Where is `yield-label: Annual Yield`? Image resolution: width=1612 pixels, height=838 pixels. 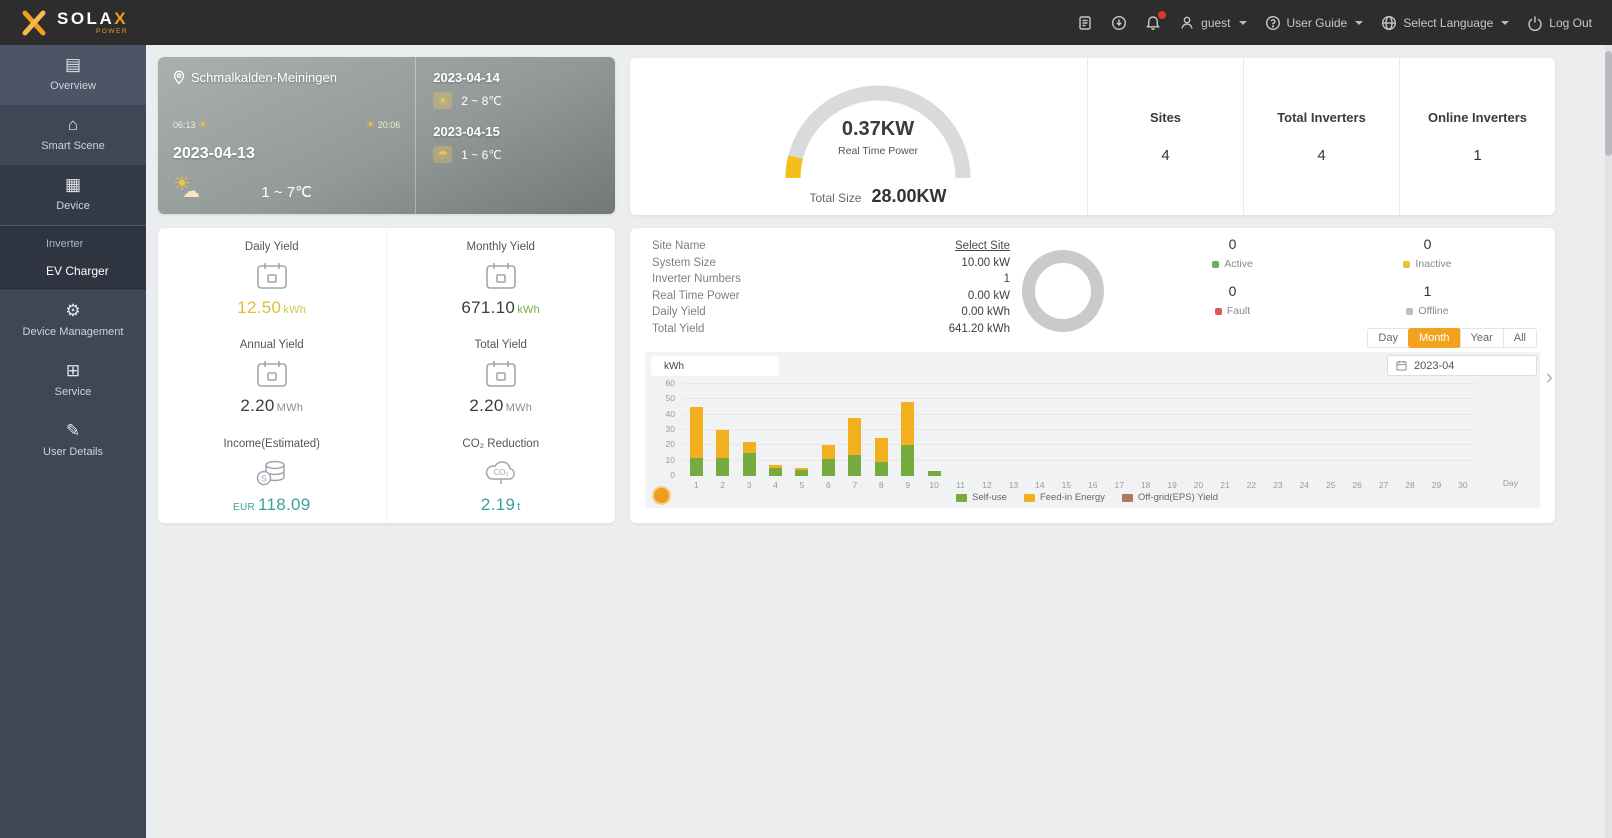
yield-label: Annual Yield is located at coordinates (271, 345).